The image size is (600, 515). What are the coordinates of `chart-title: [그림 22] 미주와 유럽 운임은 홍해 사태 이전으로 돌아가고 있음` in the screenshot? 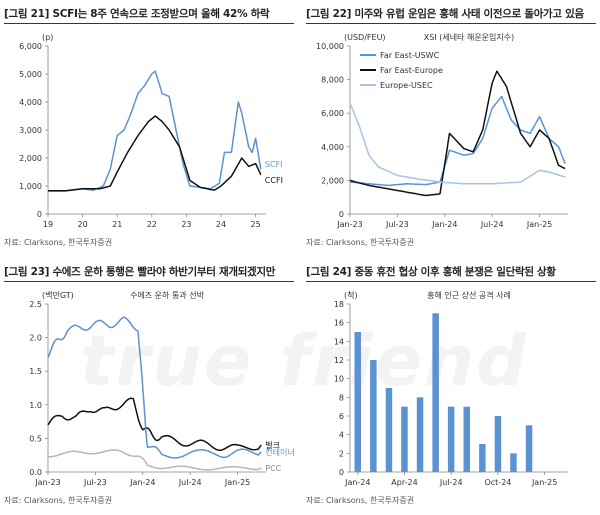 It's located at (445, 14).